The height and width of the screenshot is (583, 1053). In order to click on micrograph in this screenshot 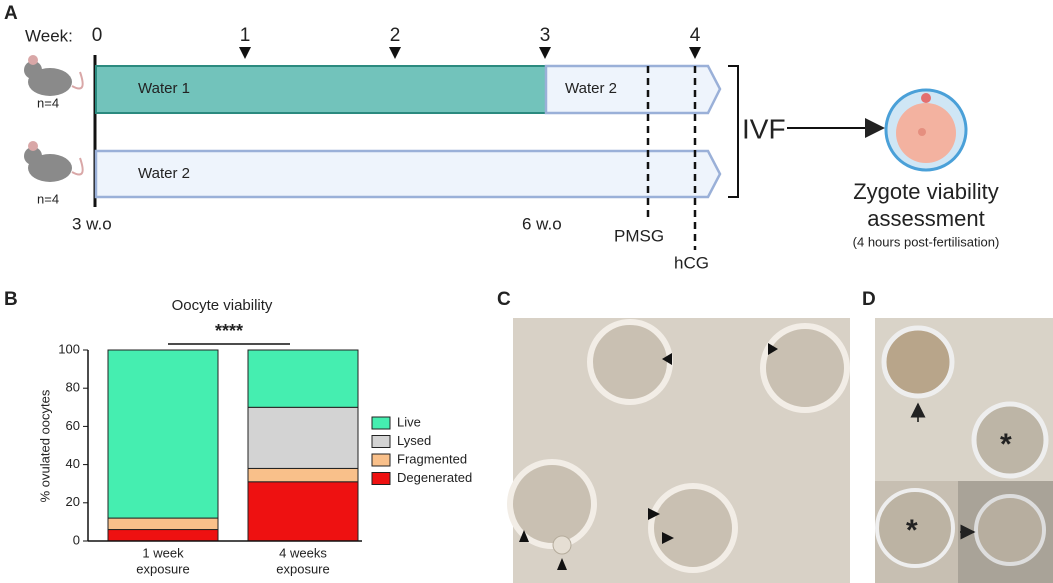, I will do `click(678, 450)`.